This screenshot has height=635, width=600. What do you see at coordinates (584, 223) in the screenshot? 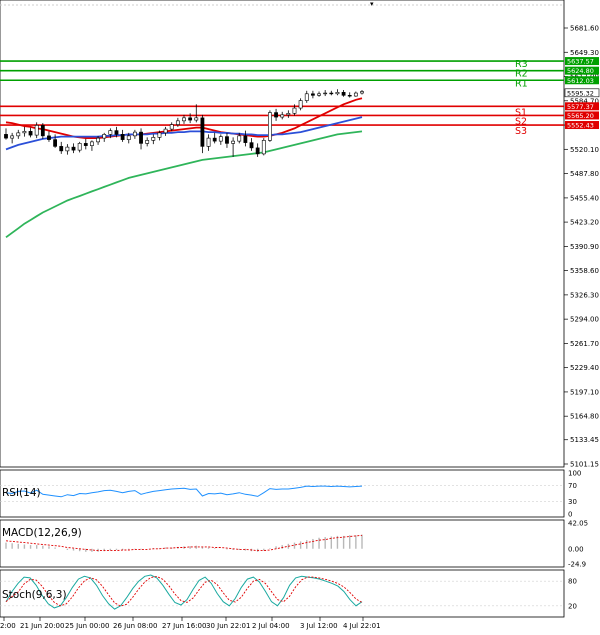
I see `price-tick-label: 5423.20` at bounding box center [584, 223].